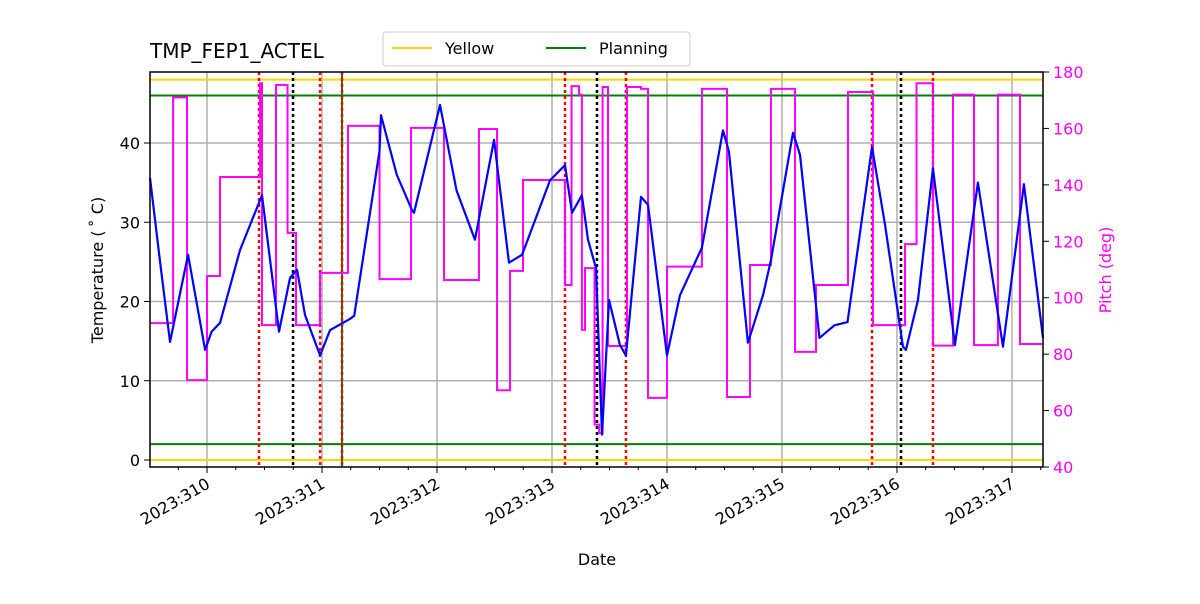  I want to click on y-tick-label: 0, so click(135, 460).